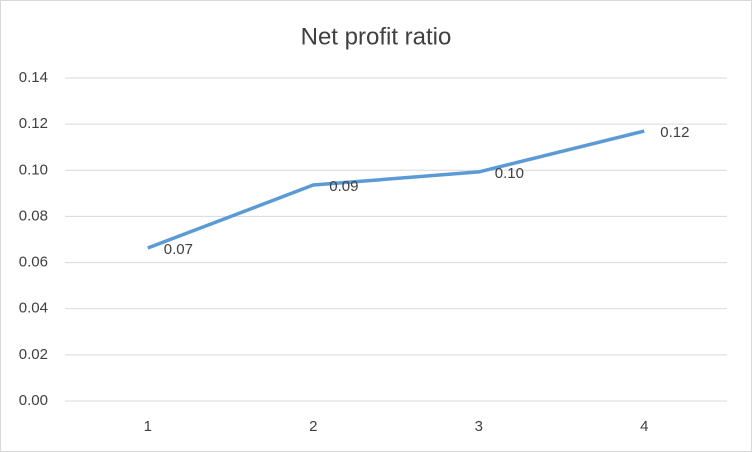 This screenshot has width=752, height=452. What do you see at coordinates (33, 400) in the screenshot?
I see `y-tick-label: 0.00` at bounding box center [33, 400].